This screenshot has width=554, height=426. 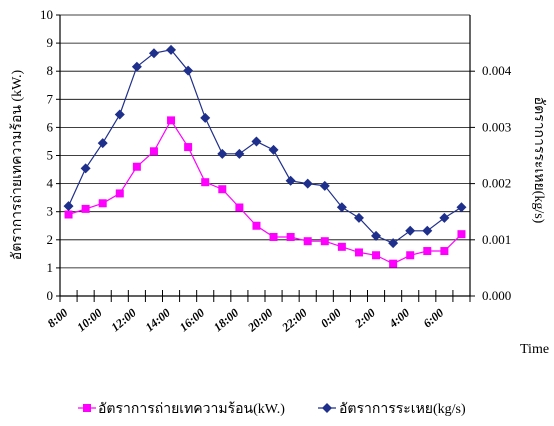 What do you see at coordinates (50, 295) in the screenshot?
I see `y-left-tick-label: 0` at bounding box center [50, 295].